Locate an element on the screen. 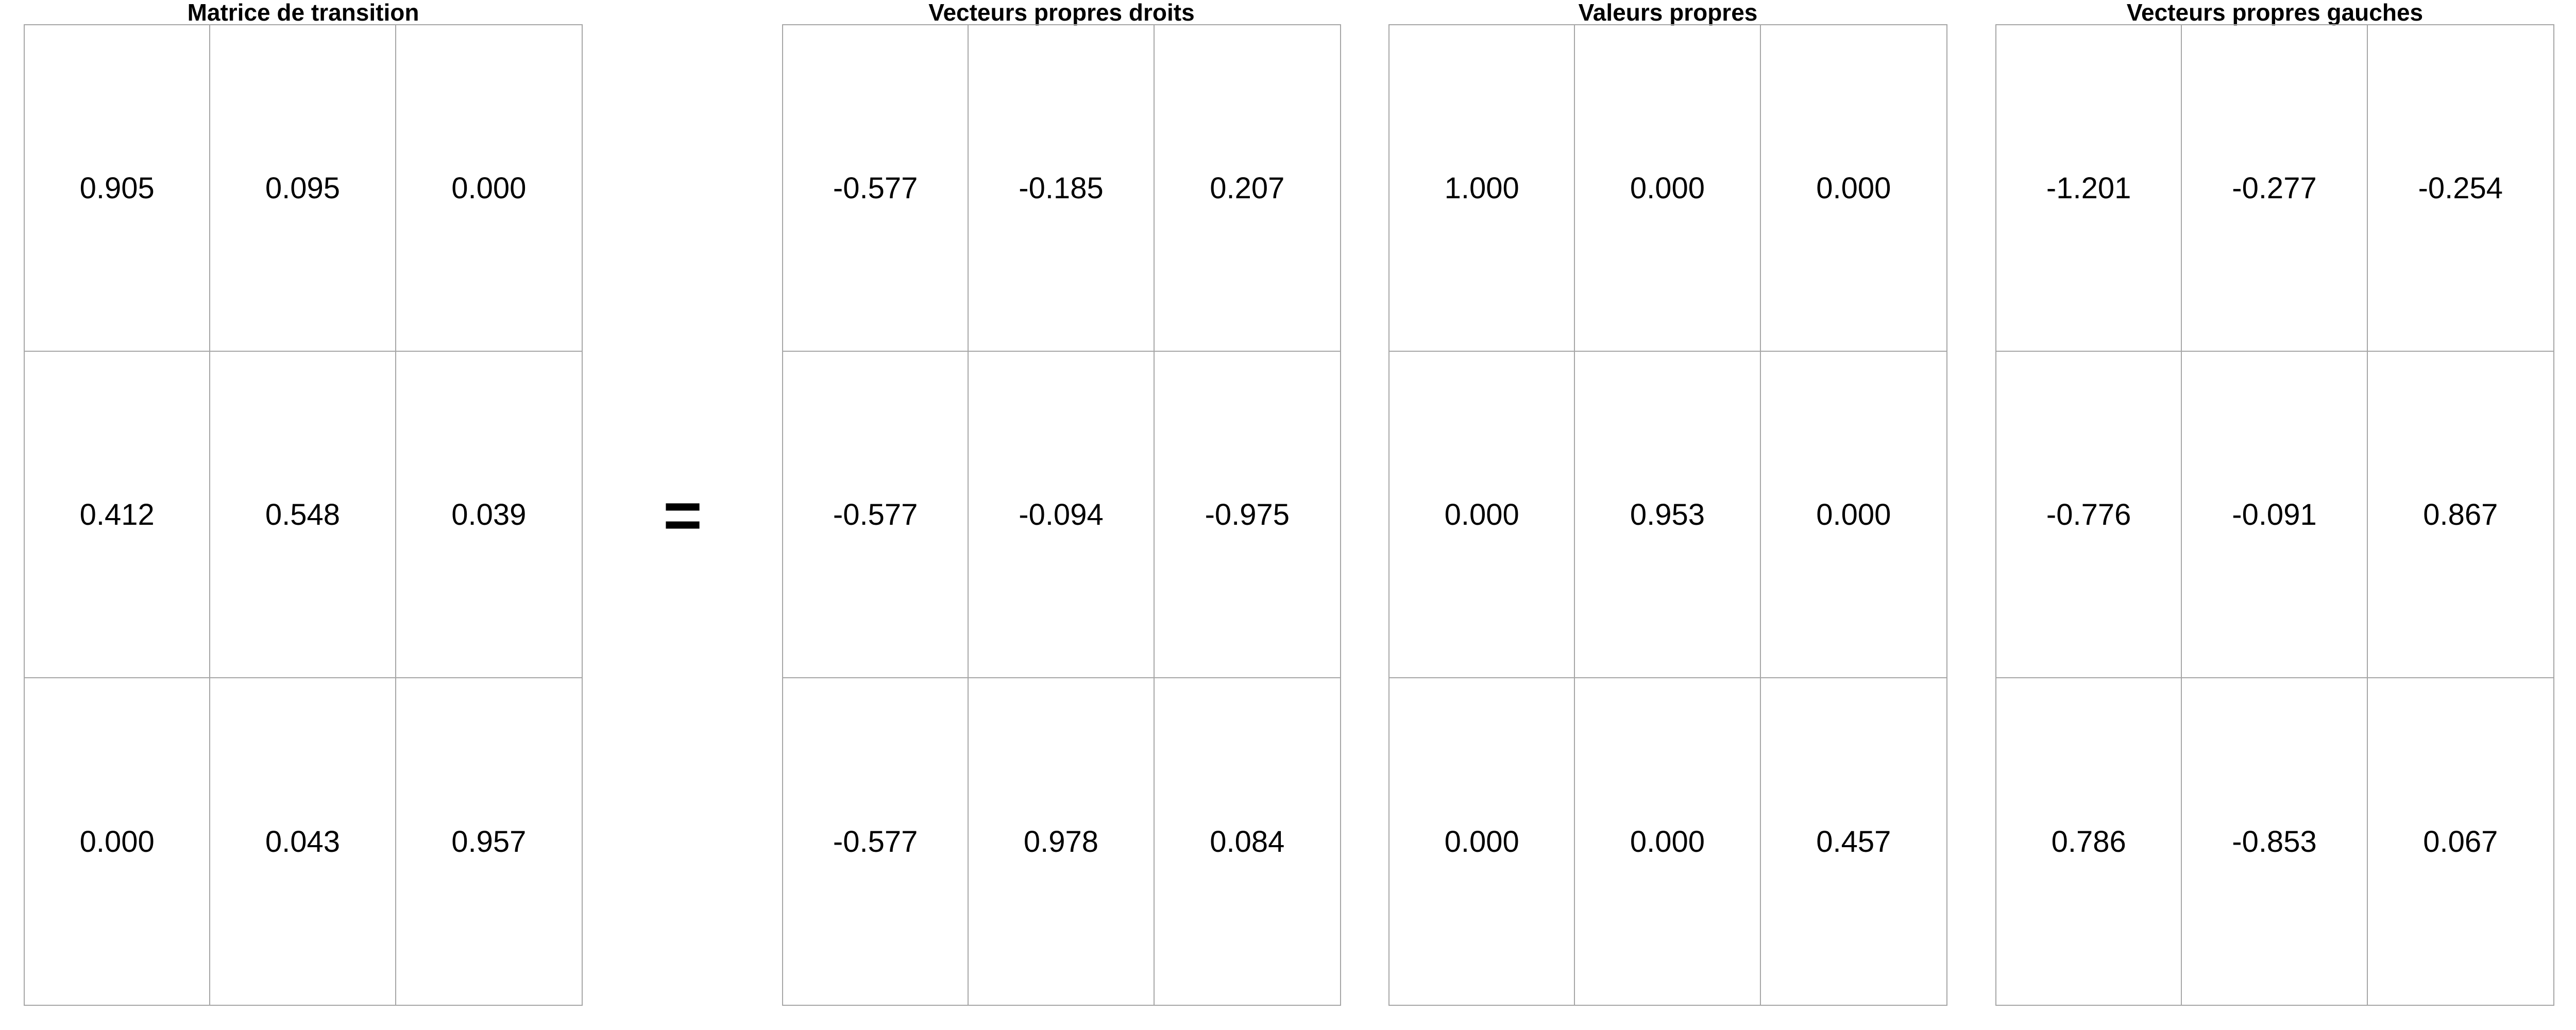  matrix-cell: -0.853 is located at coordinates (2275, 841).